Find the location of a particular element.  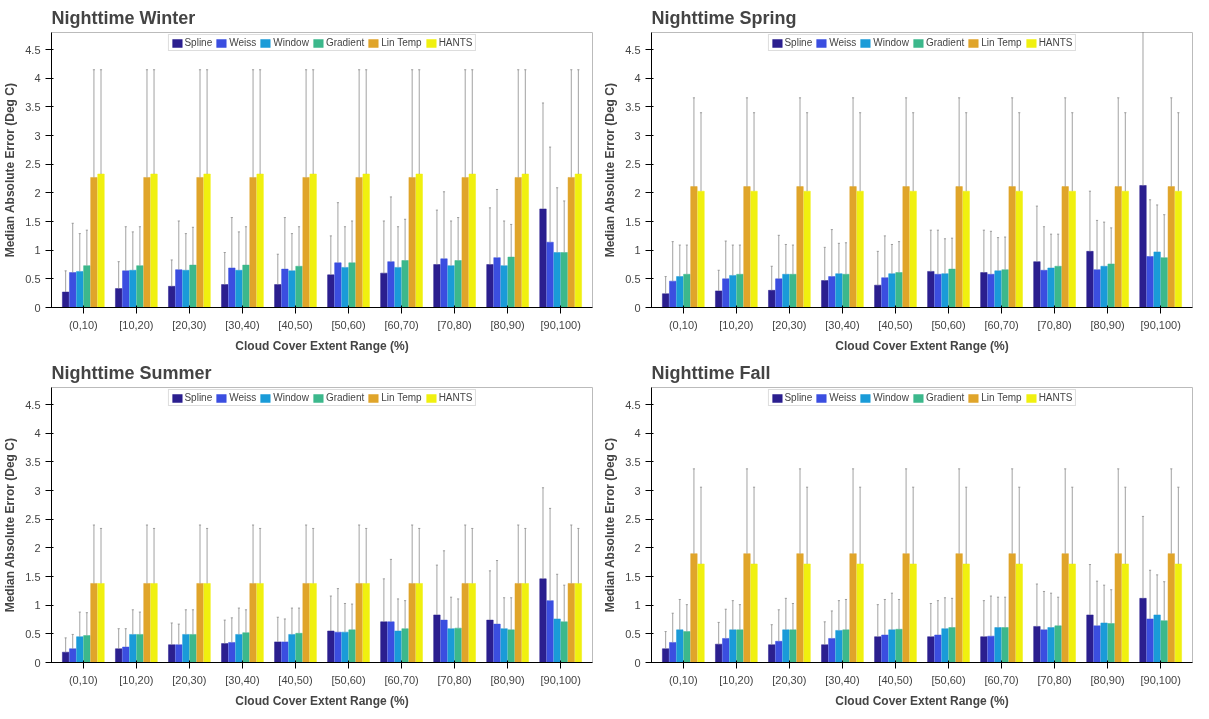

chart-title: Nighttime Spring is located at coordinates (724, 17).